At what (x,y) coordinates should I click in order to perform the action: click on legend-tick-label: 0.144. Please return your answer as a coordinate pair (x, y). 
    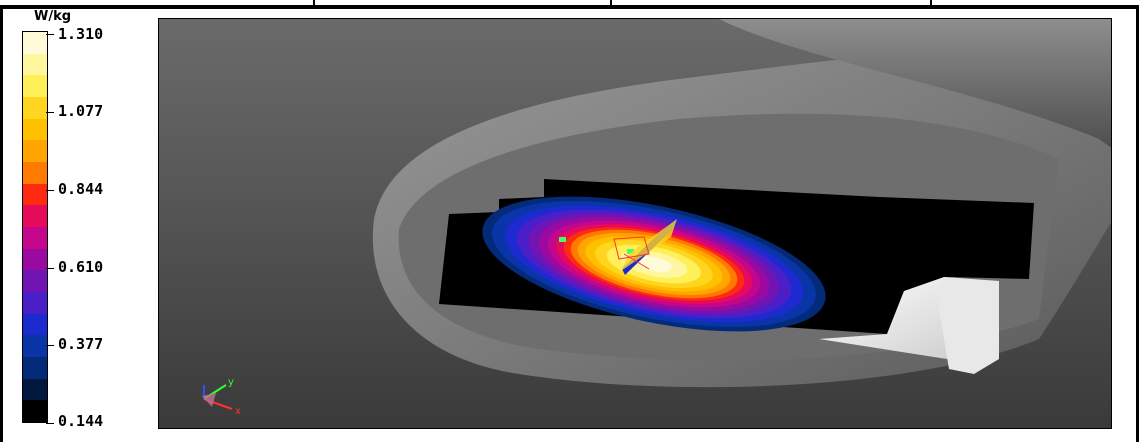
    Looking at the image, I should click on (81, 421).